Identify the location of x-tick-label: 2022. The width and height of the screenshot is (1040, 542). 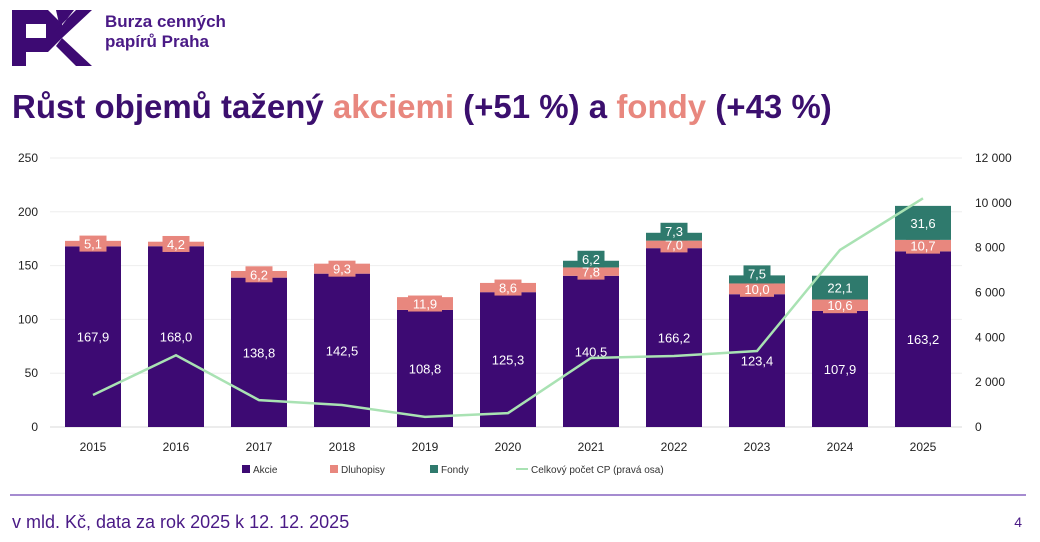
(674, 447).